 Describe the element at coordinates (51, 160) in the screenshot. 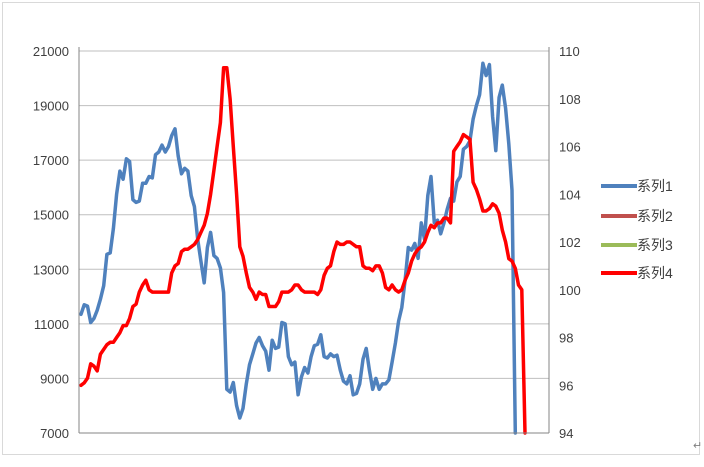

I see `left-tick-label: 17000` at that location.